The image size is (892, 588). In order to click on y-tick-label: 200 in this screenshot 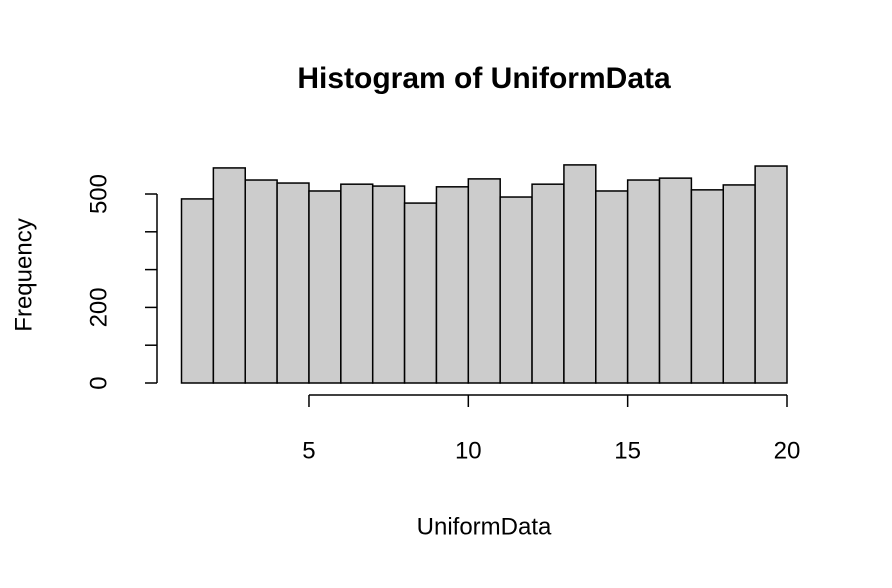, I will do `click(98, 307)`.